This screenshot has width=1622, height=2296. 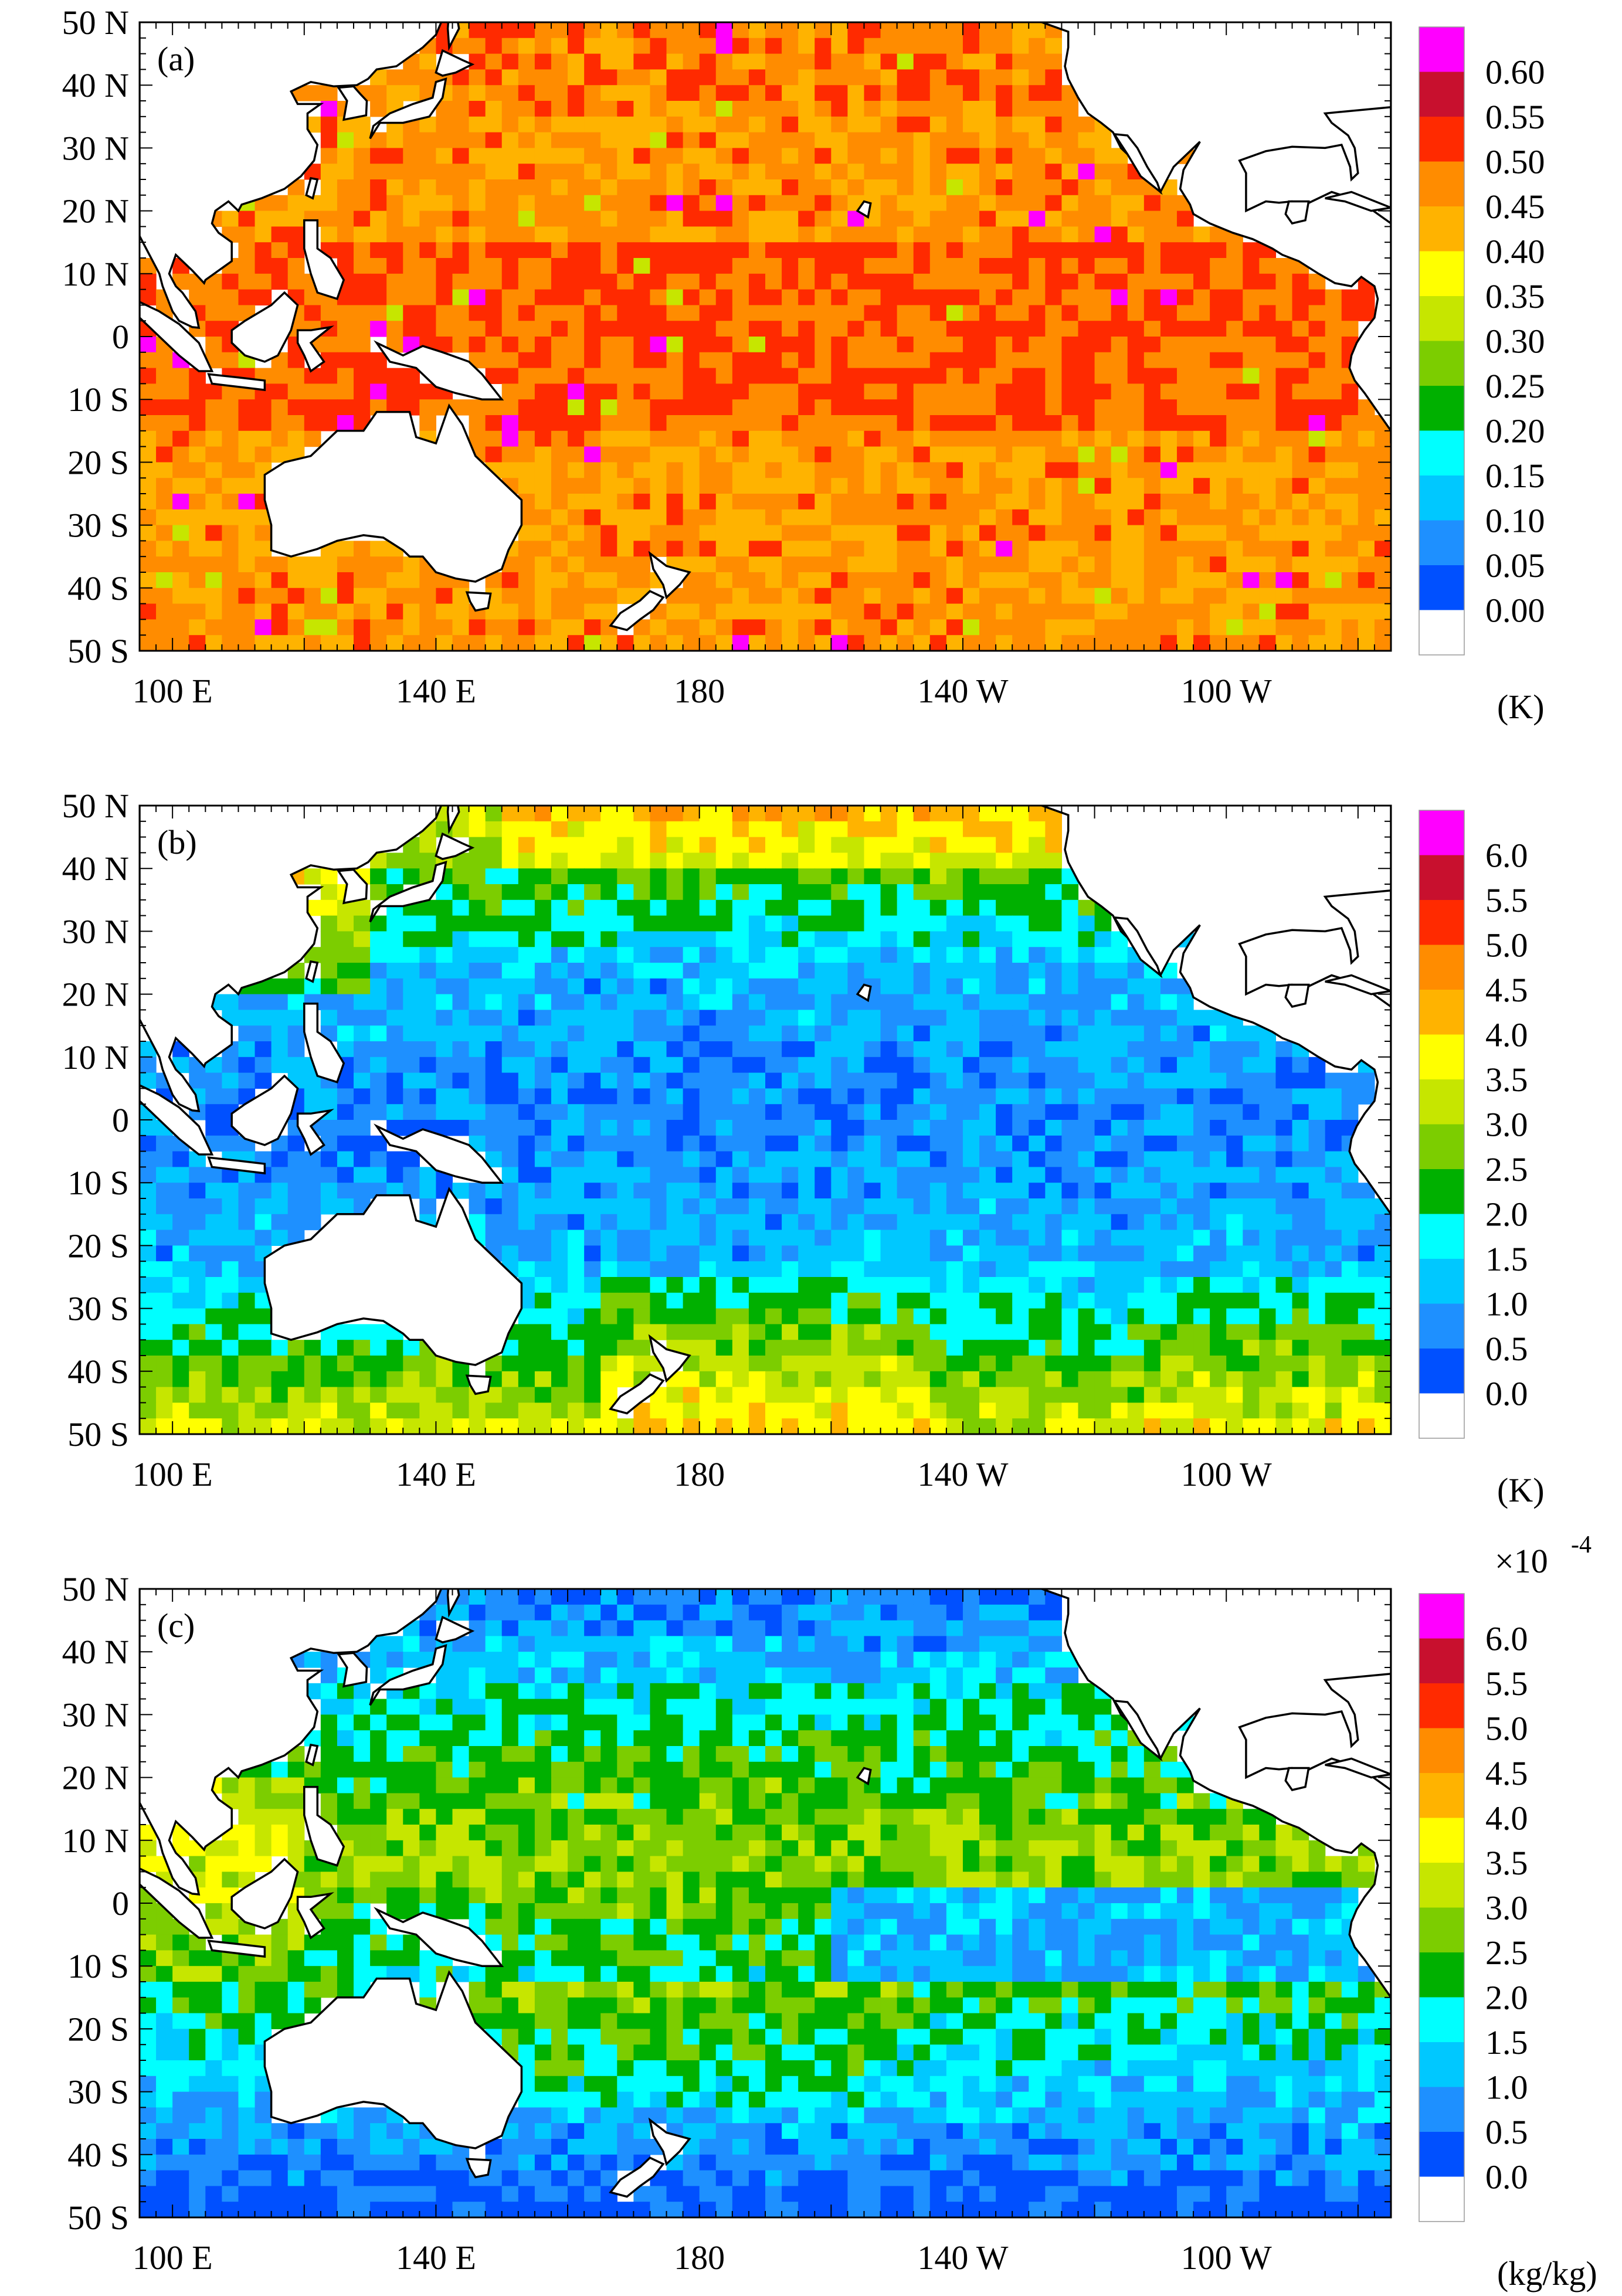 I want to click on y-tick-label: 10 N, so click(x=95, y=1057).